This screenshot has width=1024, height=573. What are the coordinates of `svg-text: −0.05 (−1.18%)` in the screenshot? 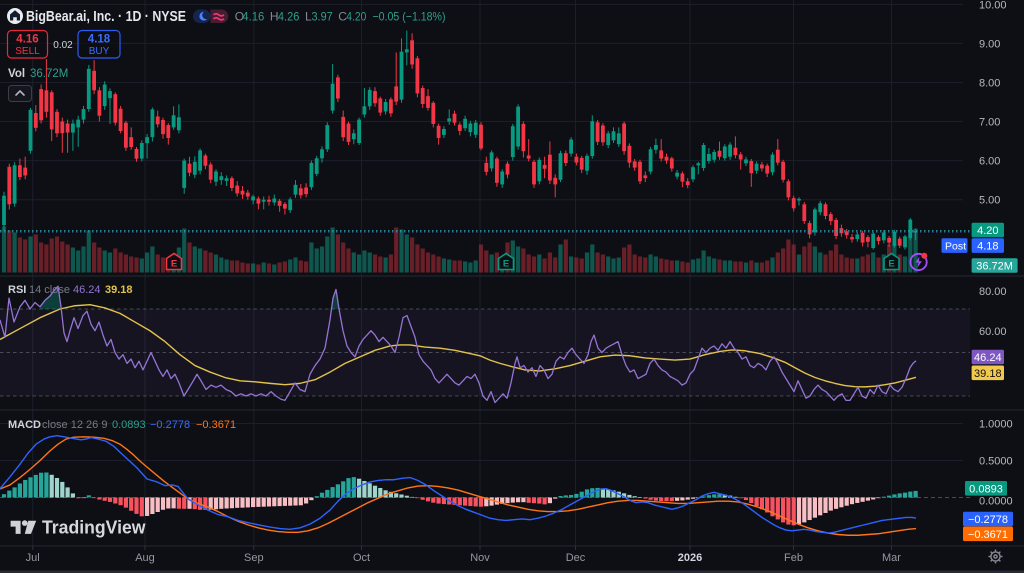 It's located at (409, 17).